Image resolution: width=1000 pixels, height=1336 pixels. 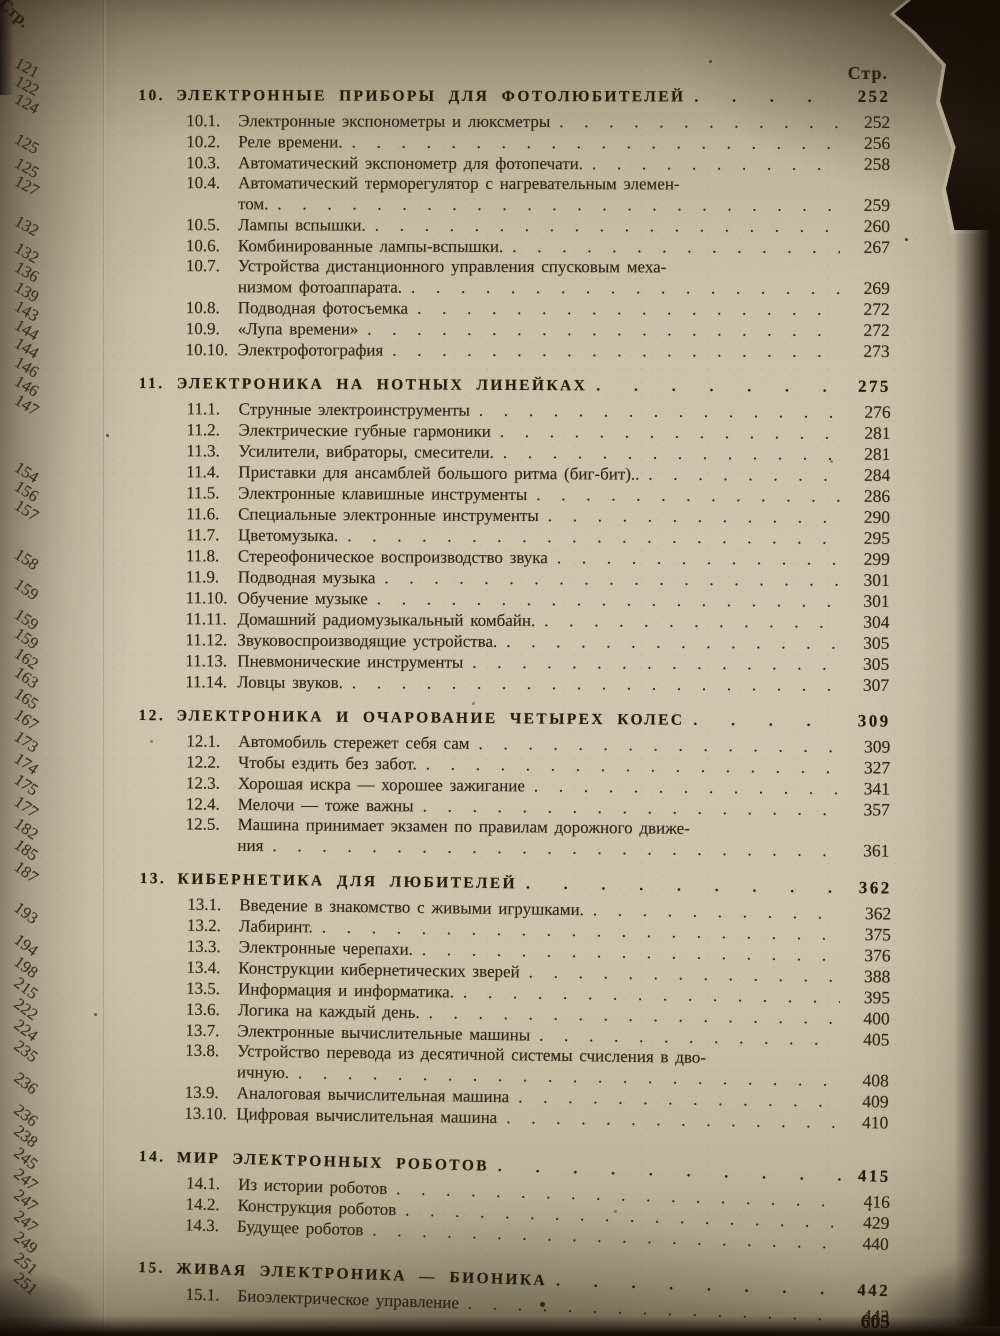 I want to click on toc-item-page: 429, so click(x=876, y=1222).